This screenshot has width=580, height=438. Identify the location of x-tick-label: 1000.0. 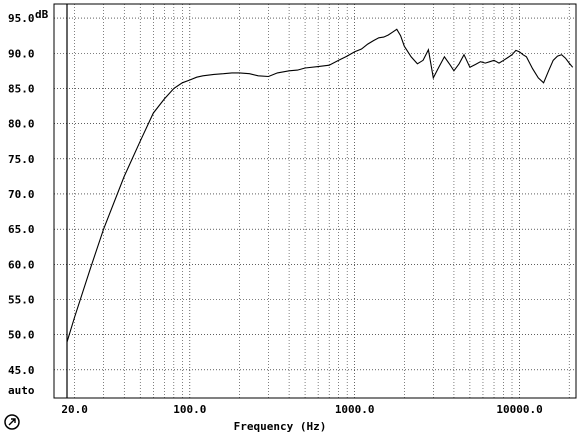
(355, 409).